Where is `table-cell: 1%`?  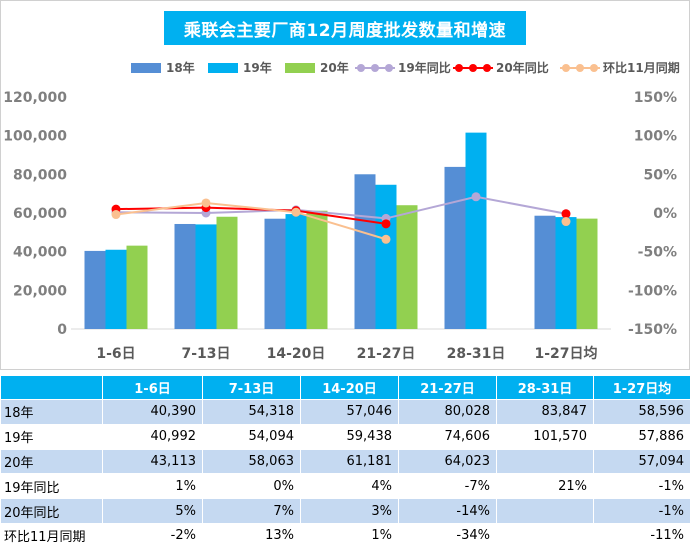 table-cell: 1% is located at coordinates (349, 535).